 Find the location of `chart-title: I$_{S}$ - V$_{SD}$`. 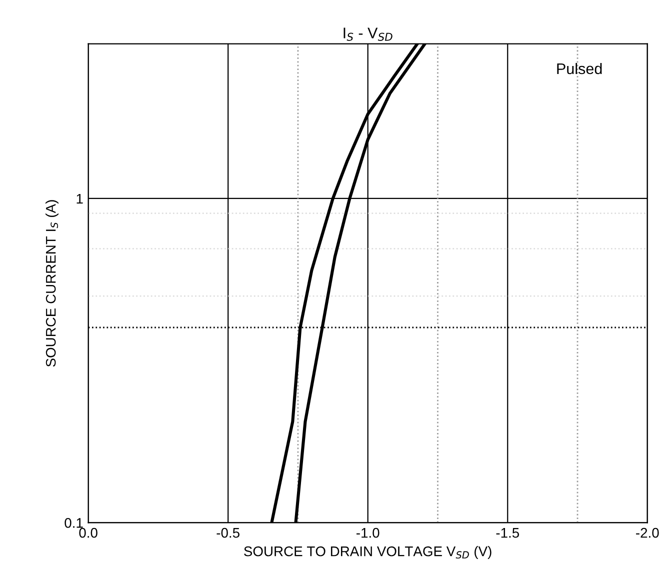

chart-title: I$_{S}$ - V$_{SD}$ is located at coordinates (368, 34).